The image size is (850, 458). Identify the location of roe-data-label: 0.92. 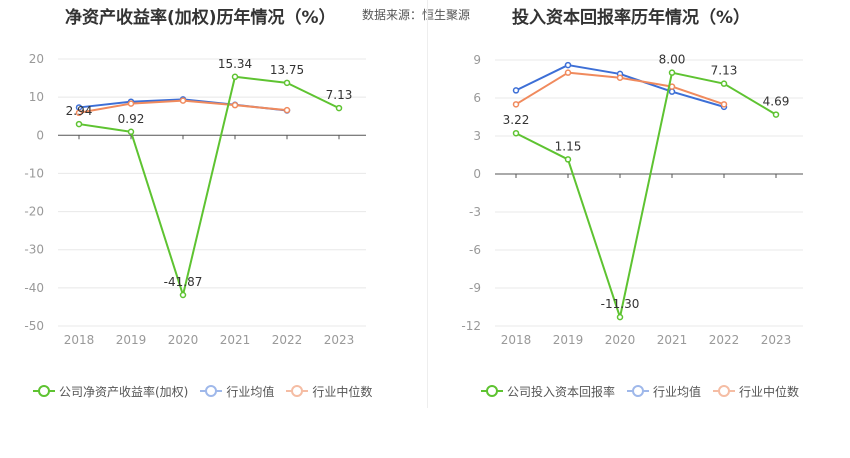
(131, 119).